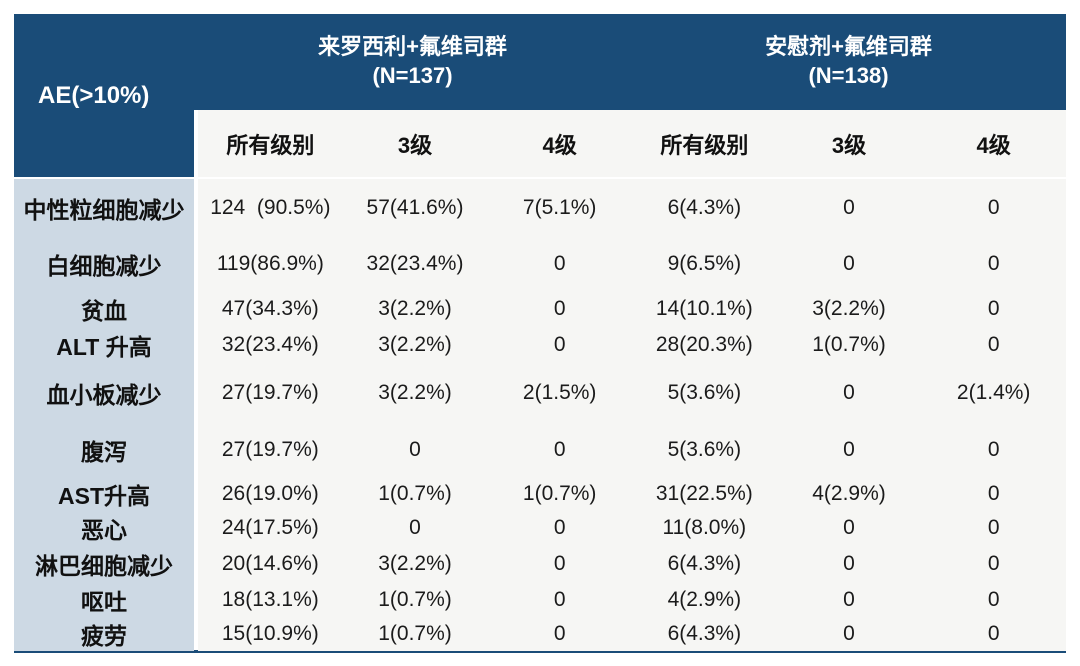 The height and width of the screenshot is (666, 1080). What do you see at coordinates (104, 207) in the screenshot?
I see `row-label: 中性粒细胞减少` at bounding box center [104, 207].